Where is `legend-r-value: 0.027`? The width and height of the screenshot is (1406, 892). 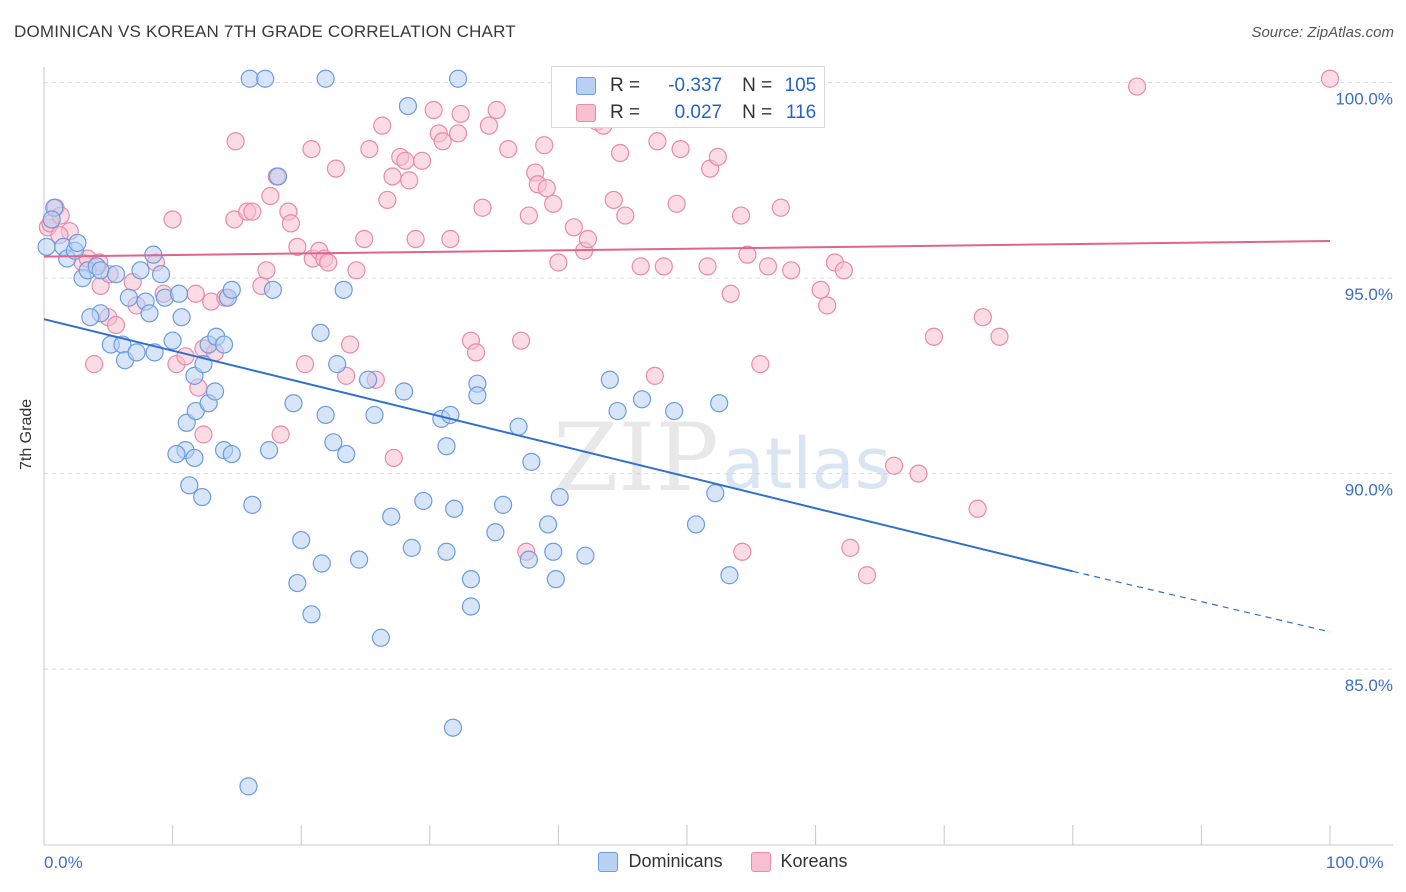
legend-r-value: 0.027 is located at coordinates (698, 112).